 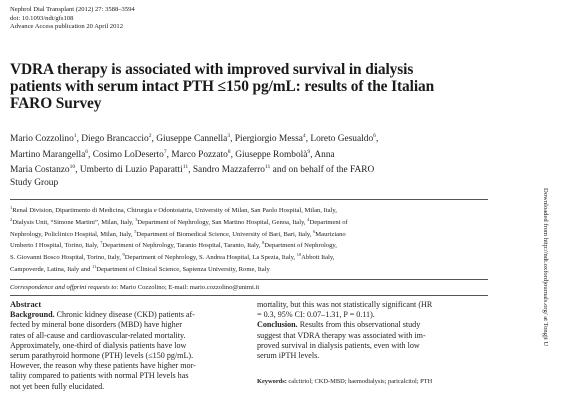 I want to click on author-name: Mario Cozzolino, so click(x=42, y=139).